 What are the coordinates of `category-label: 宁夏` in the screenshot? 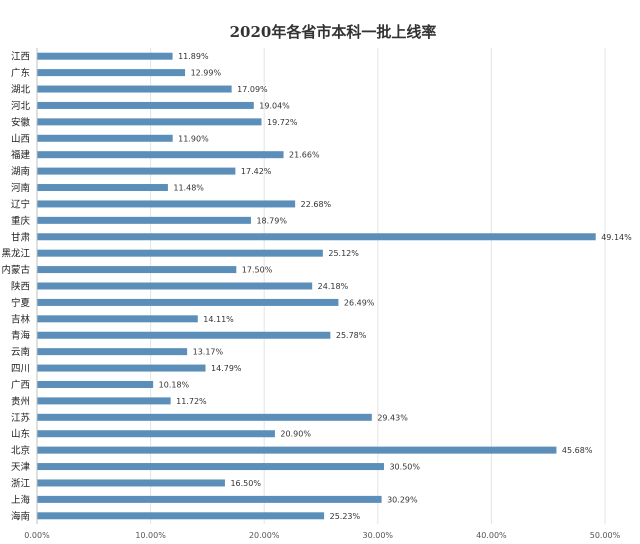 It's located at (21, 303).